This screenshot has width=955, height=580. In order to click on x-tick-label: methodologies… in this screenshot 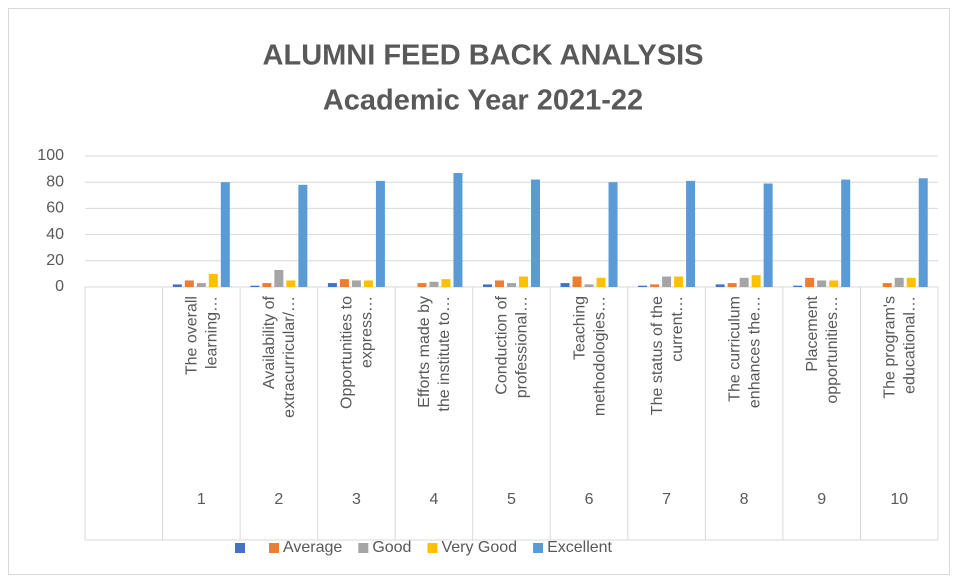, I will do `click(599, 356)`.